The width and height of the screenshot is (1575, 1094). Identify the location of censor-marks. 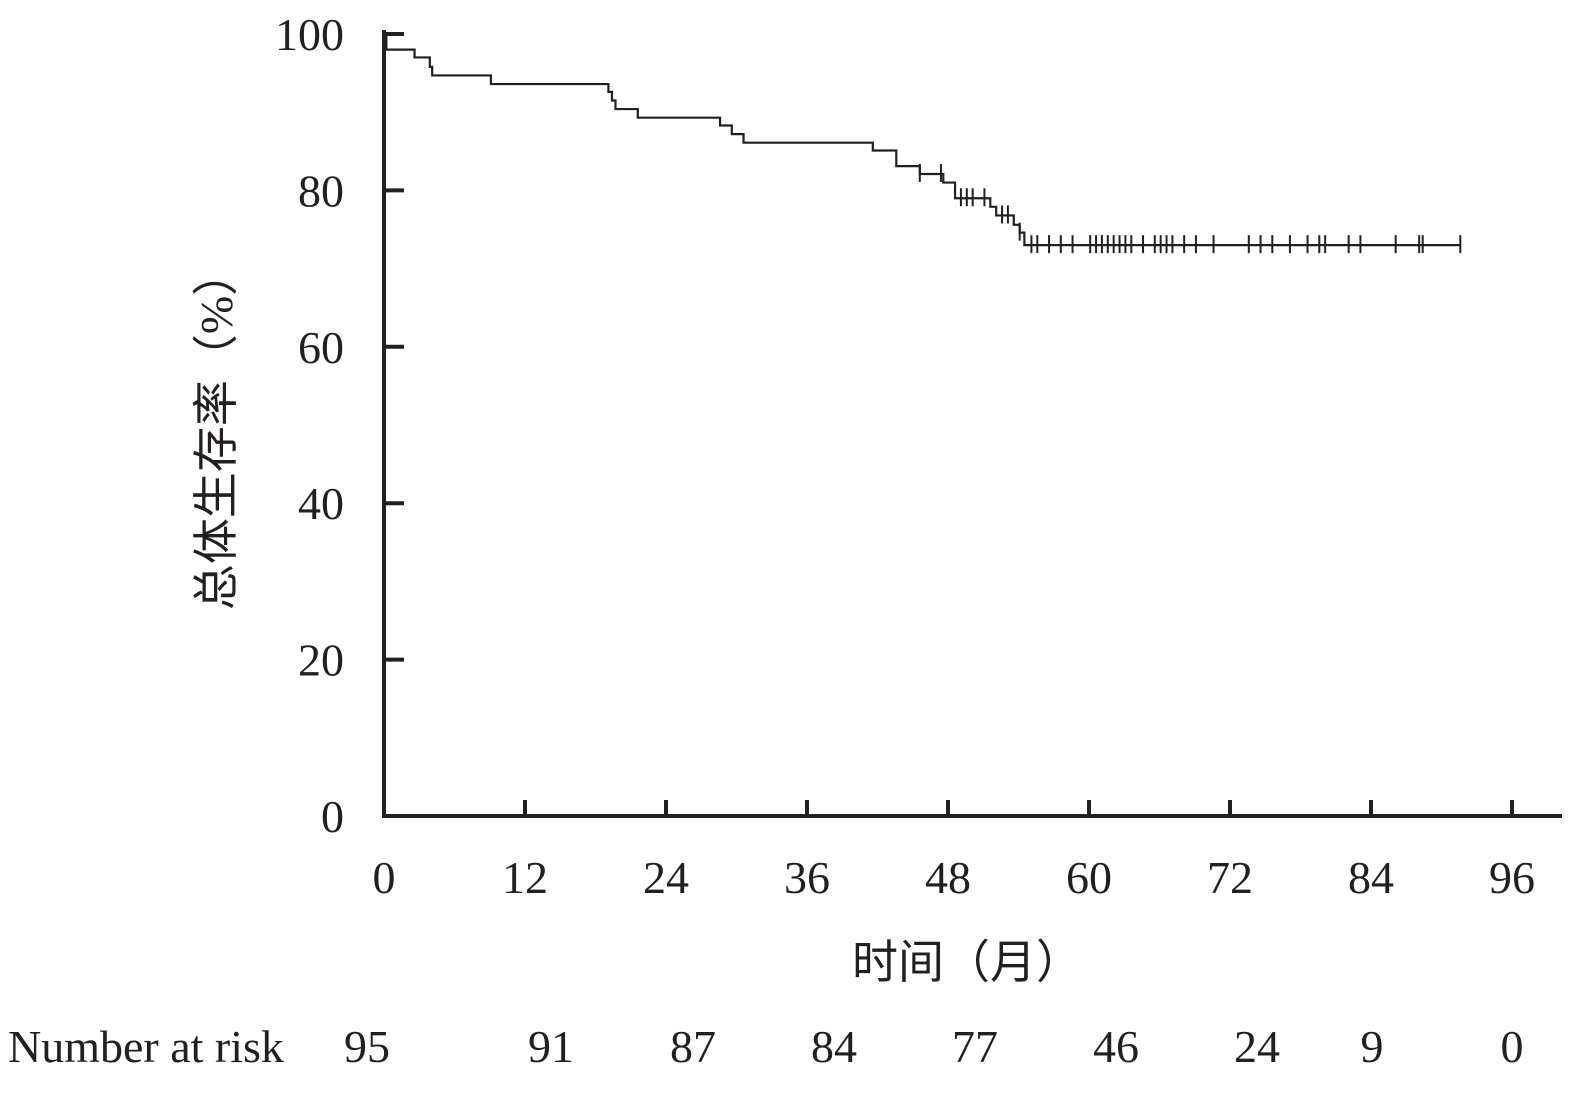
(1190, 208).